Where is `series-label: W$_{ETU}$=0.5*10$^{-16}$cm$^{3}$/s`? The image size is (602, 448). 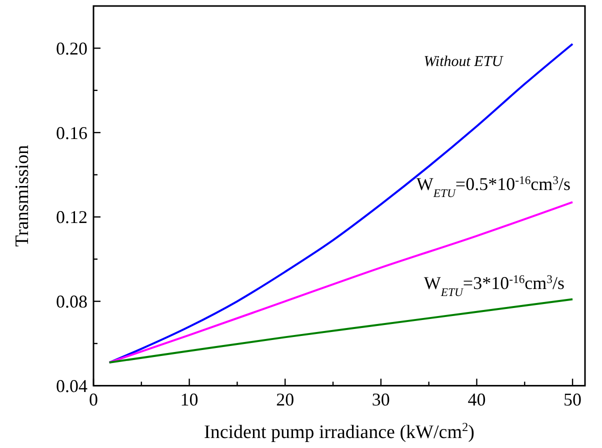 series-label: W$_{ETU}$=0.5*10$^{-16}$cm$^{3}$/s is located at coordinates (493, 187).